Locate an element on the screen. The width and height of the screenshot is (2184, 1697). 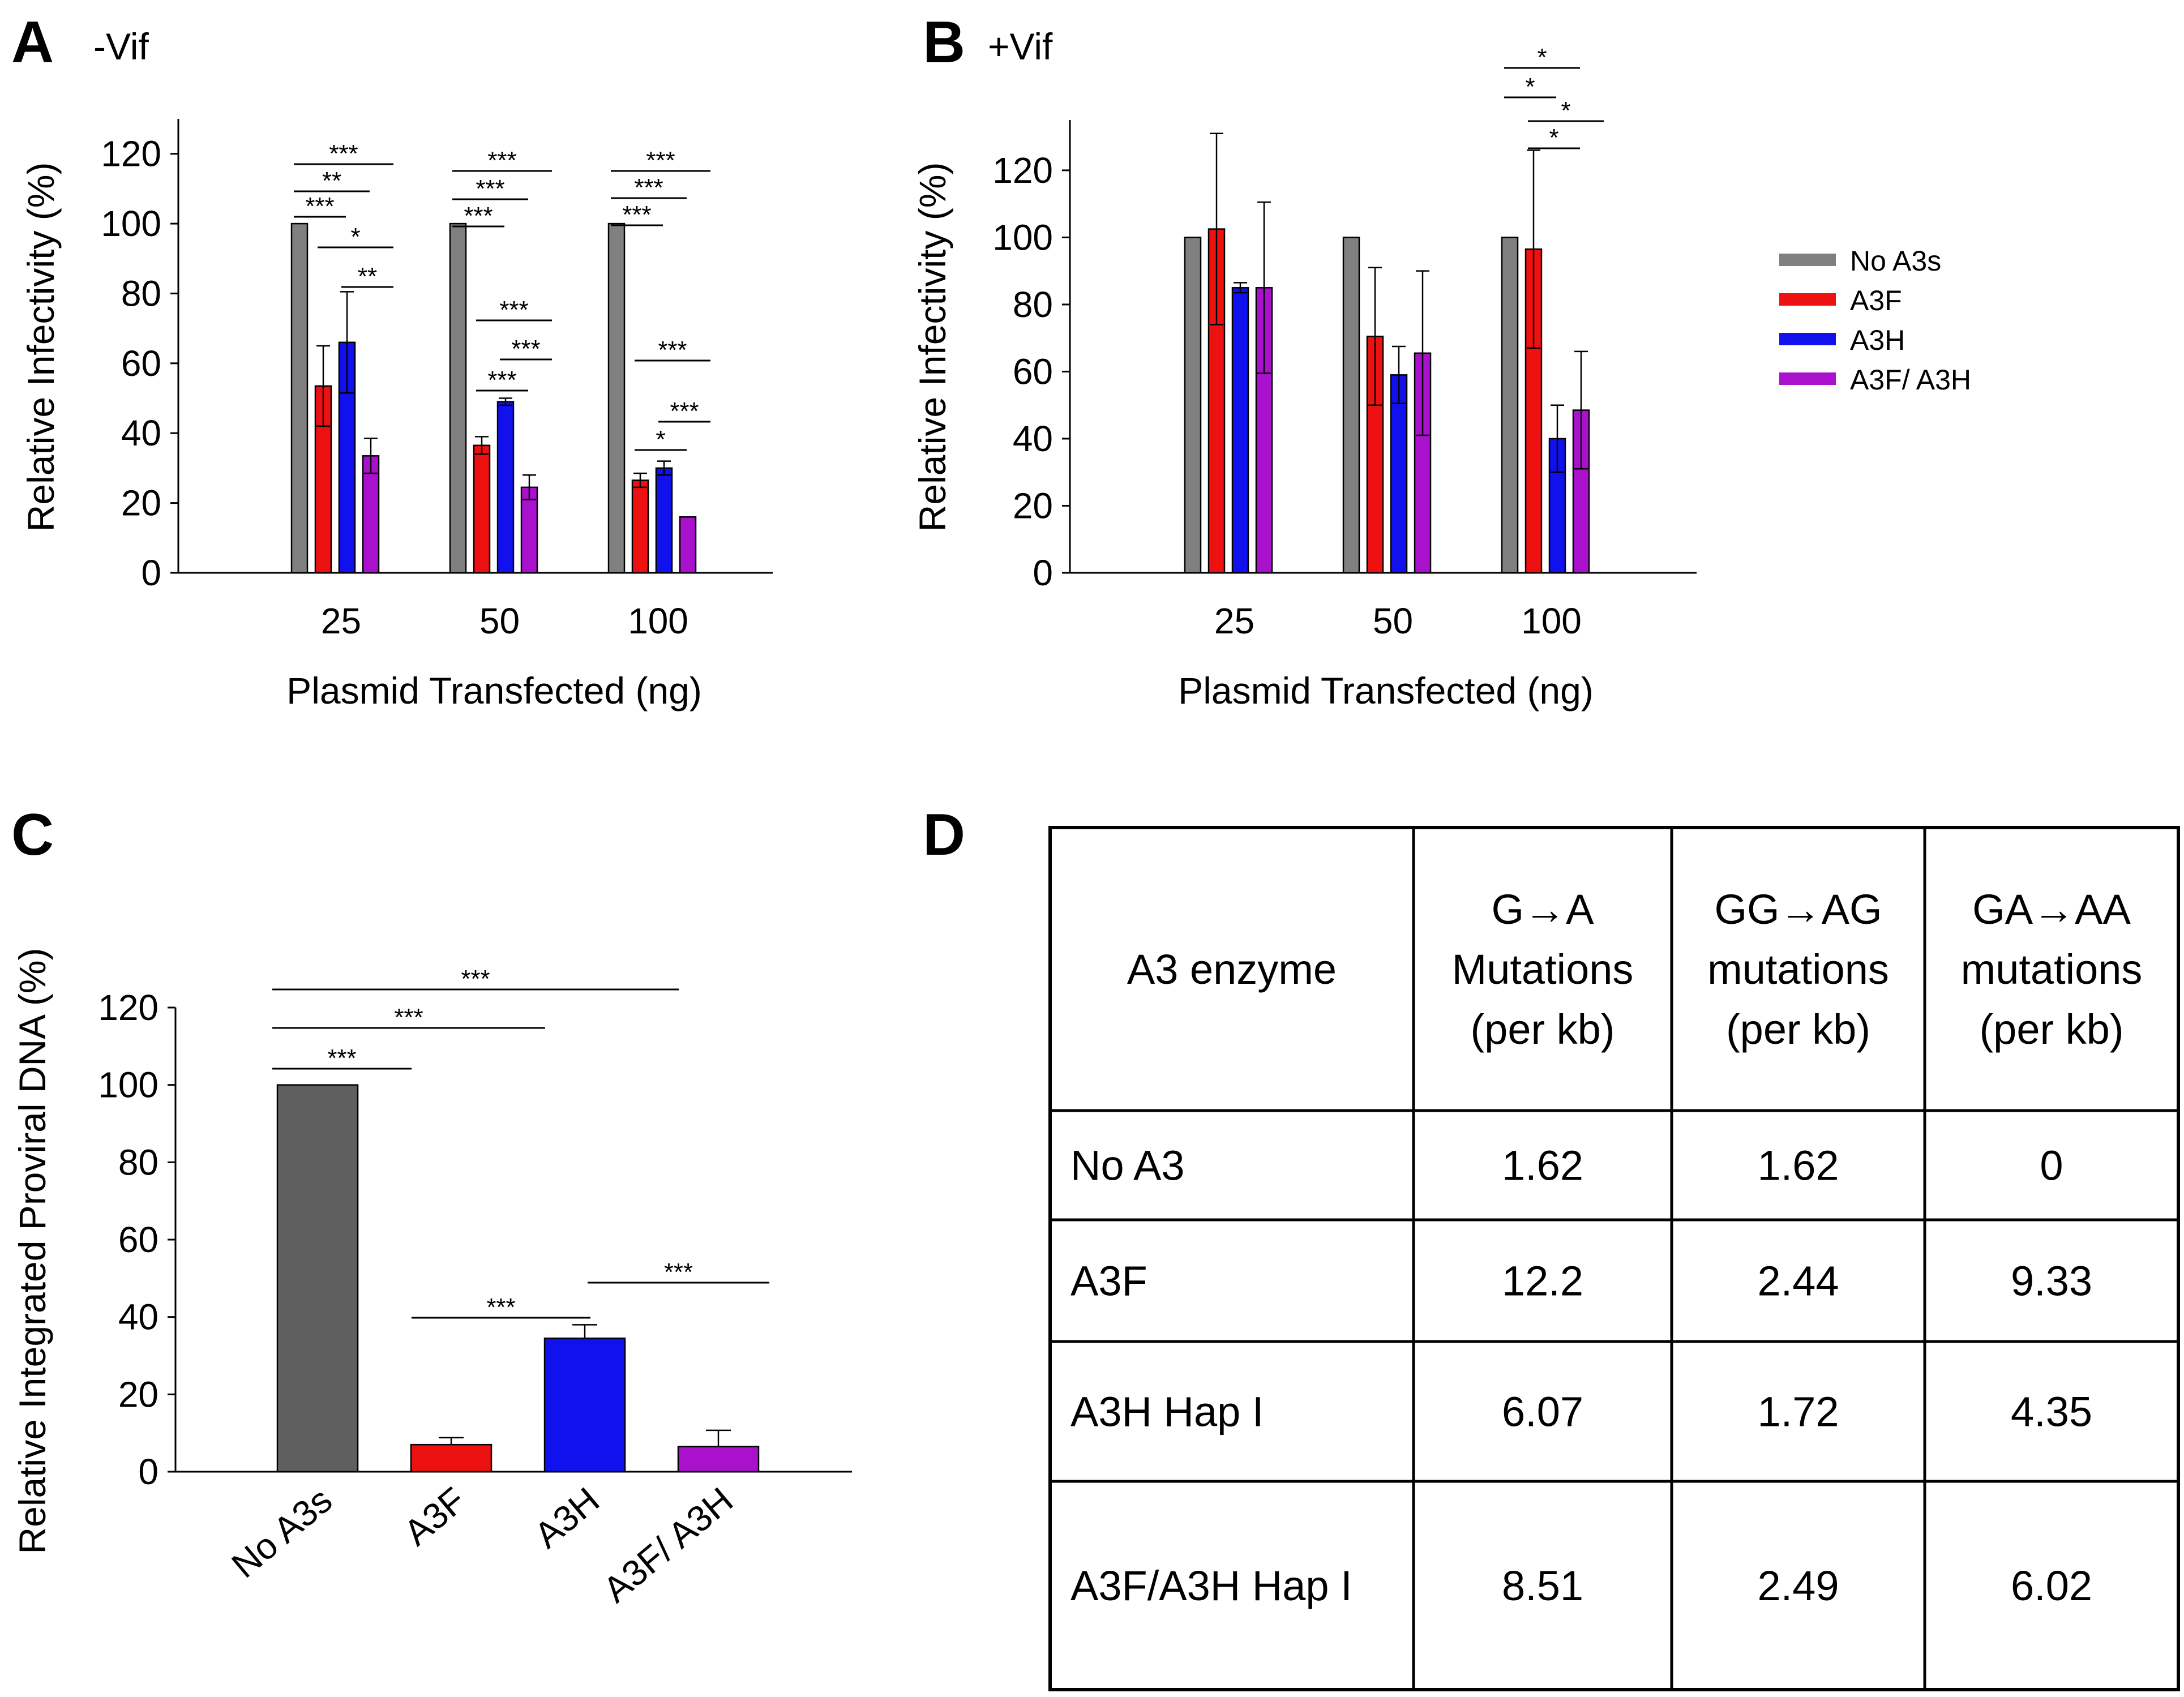
table-cell: 8.51 is located at coordinates (1542, 1586).